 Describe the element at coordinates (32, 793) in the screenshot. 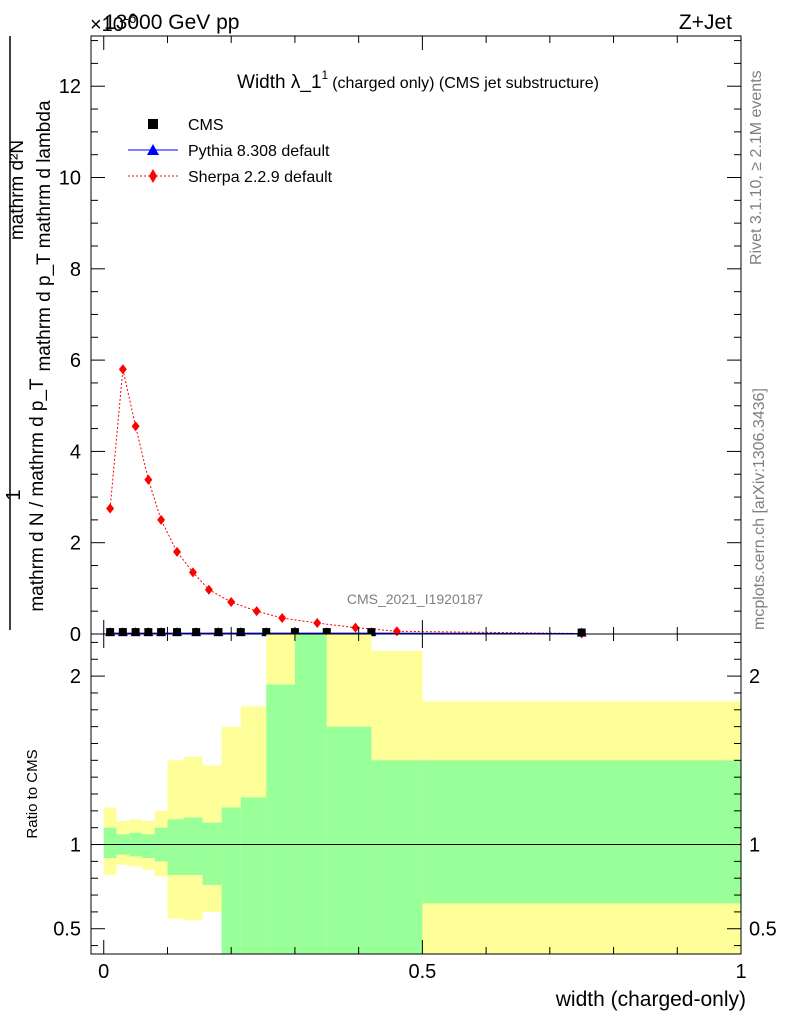

I see `ratio-y-axis-label: Ratio to CMS` at that location.